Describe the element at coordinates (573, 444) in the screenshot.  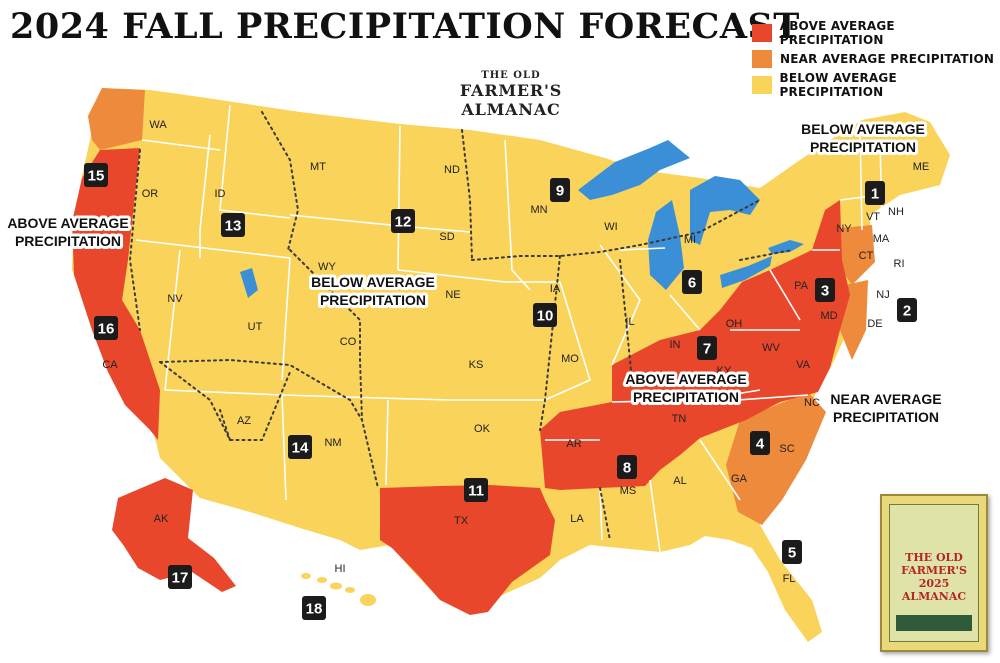
I see `state-label-ar: AR` at that location.